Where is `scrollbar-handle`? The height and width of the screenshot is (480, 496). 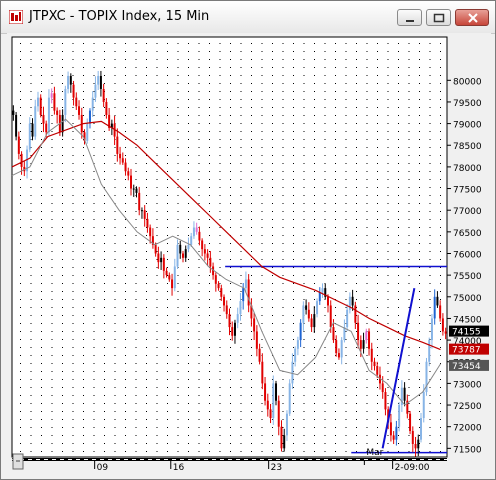
scrollbar-handle is located at coordinates (18, 461).